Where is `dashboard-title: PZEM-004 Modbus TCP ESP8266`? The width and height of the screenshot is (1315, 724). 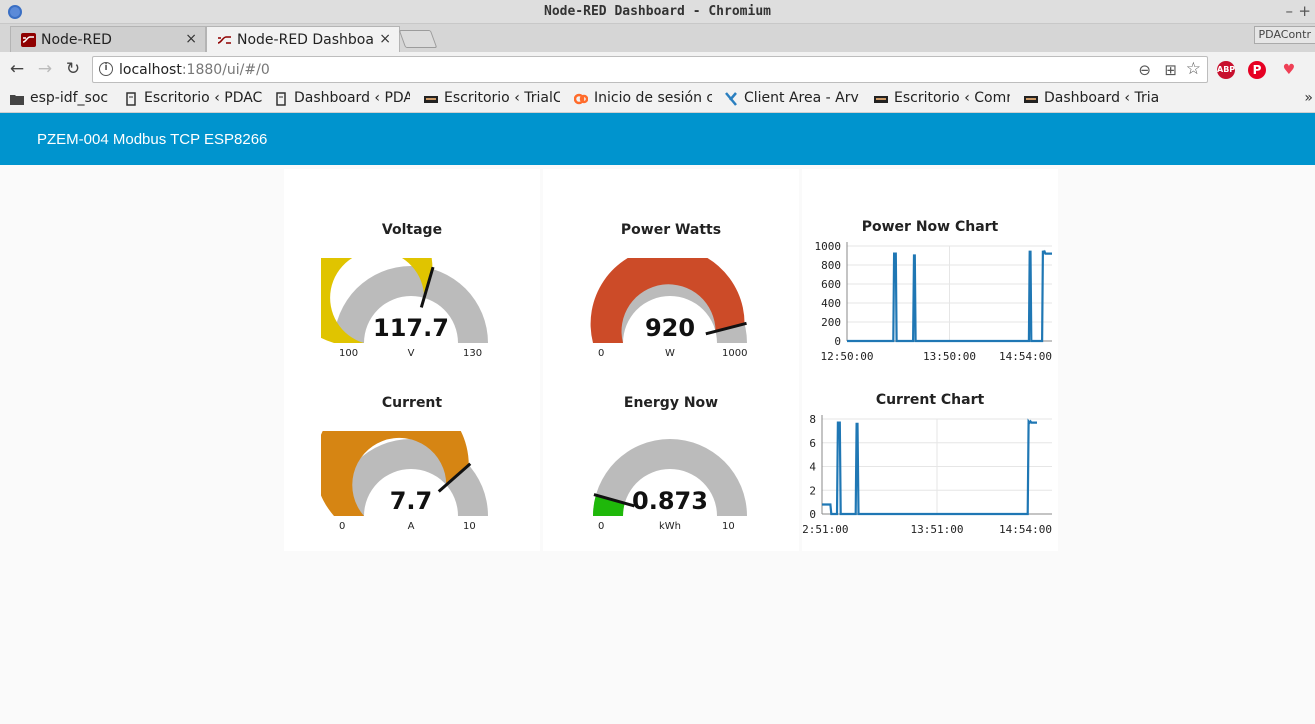 dashboard-title: PZEM-004 Modbus TCP ESP8266 is located at coordinates (152, 139).